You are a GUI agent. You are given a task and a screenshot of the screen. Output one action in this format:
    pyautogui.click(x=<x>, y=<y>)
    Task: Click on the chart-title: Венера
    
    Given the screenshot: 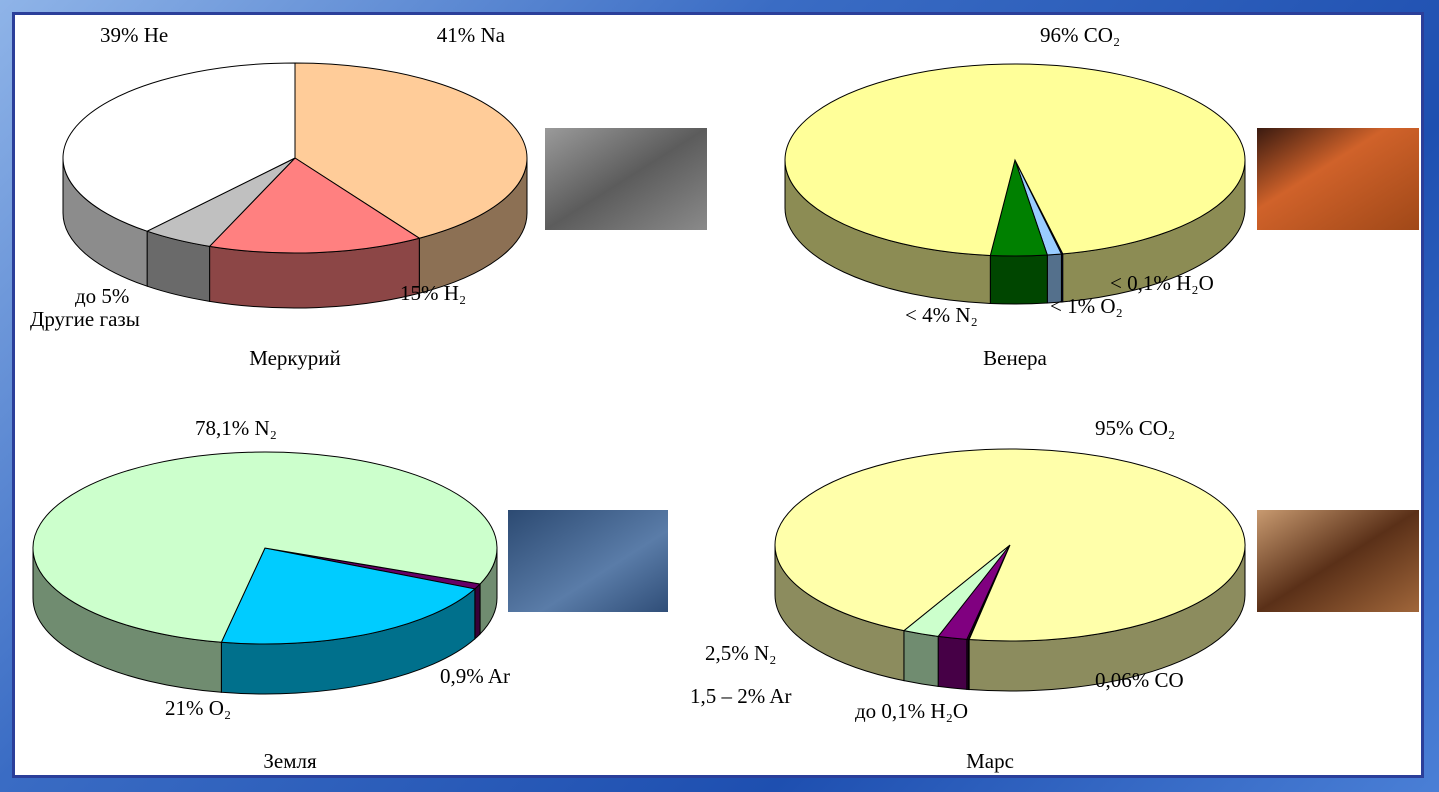 What is the action you would take?
    pyautogui.click(x=1015, y=358)
    